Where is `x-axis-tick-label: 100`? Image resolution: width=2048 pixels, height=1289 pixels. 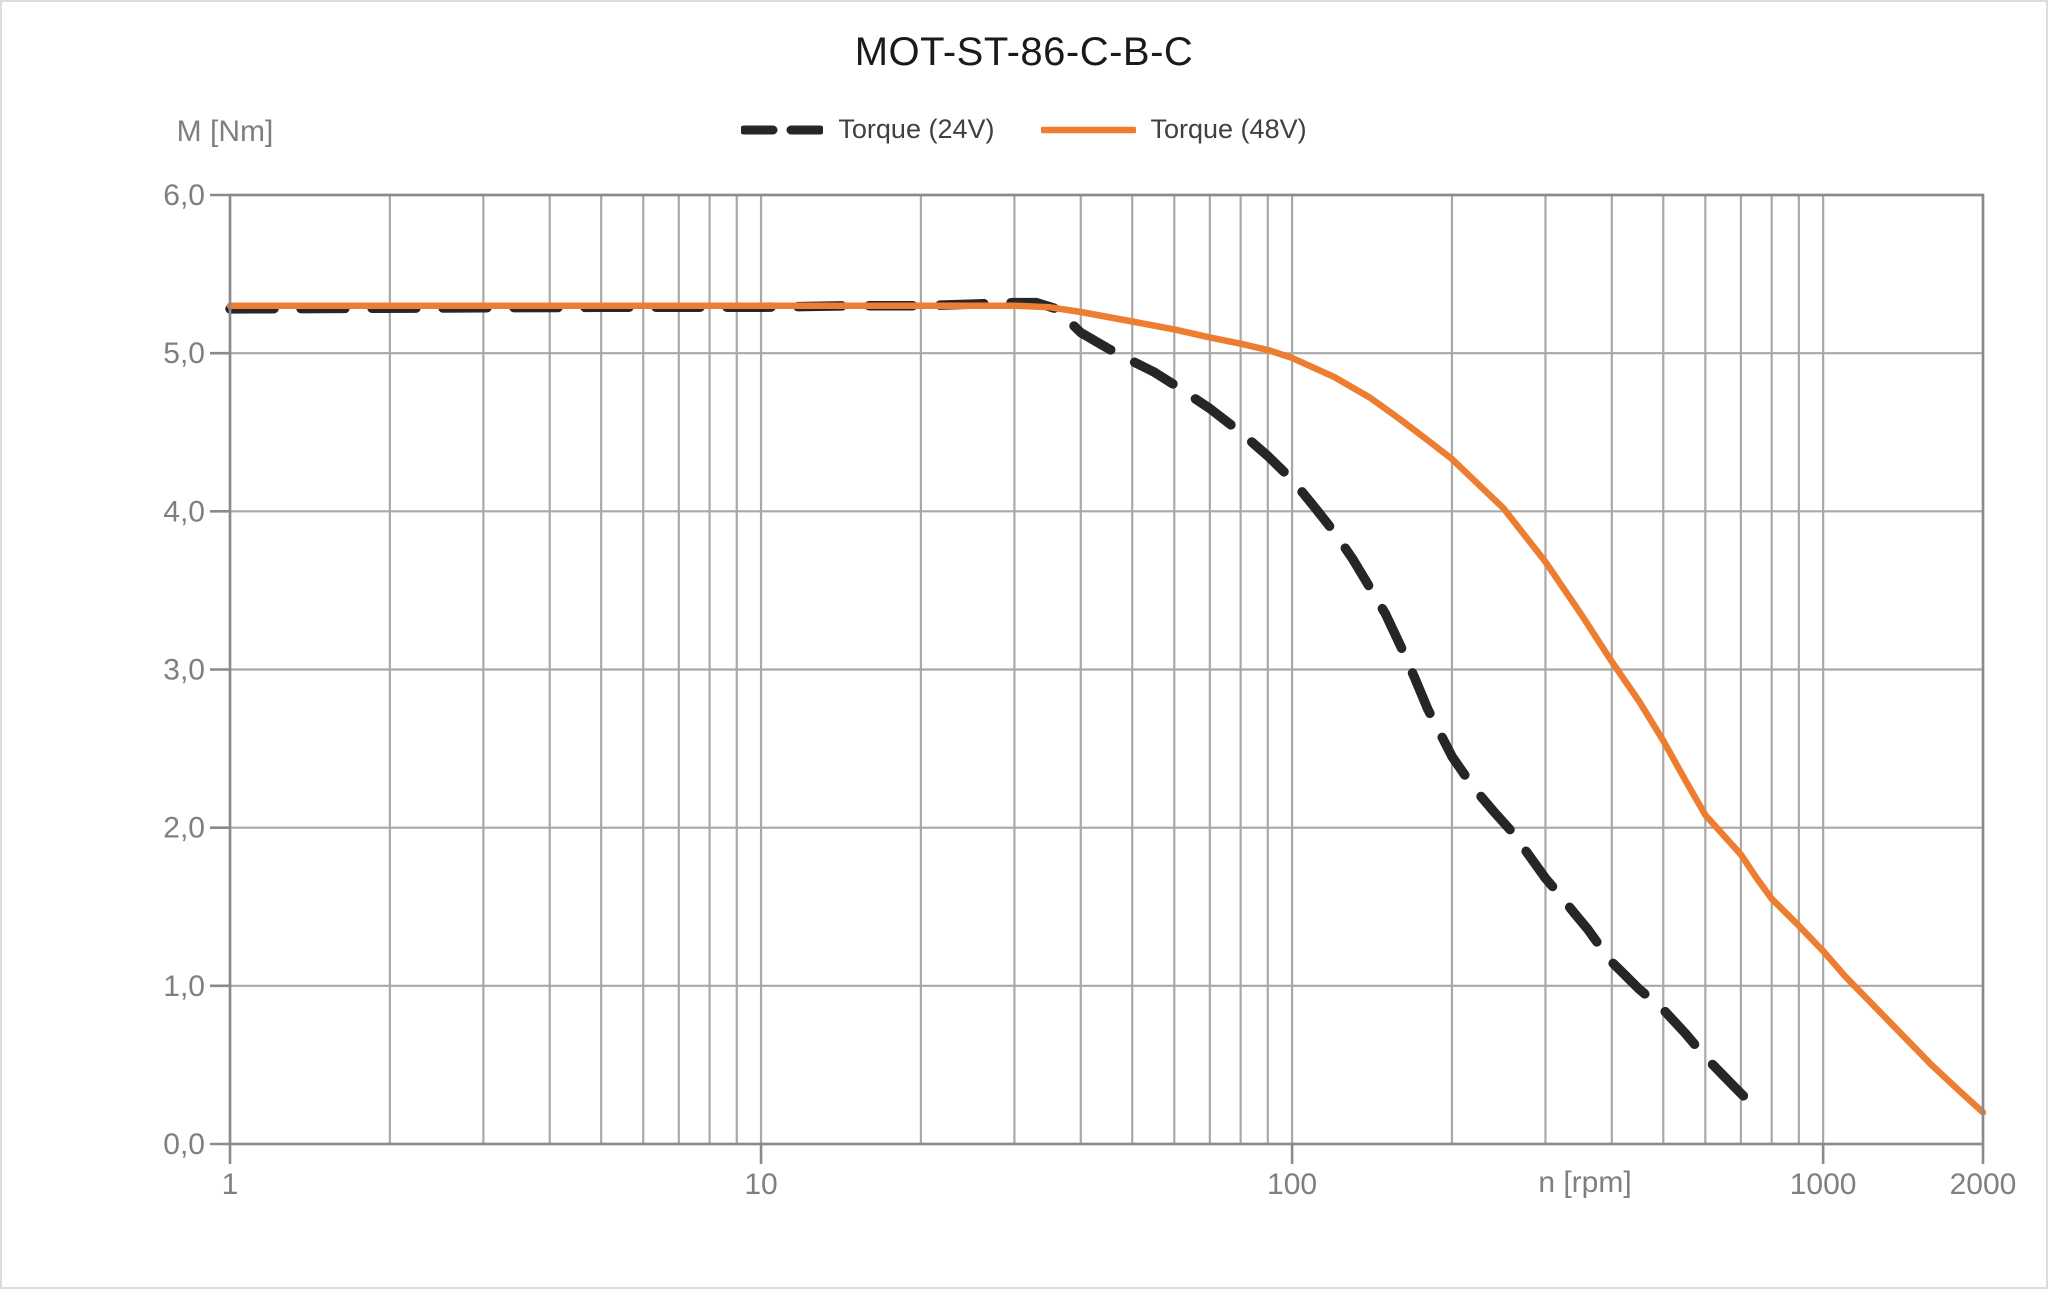 x-axis-tick-label: 100 is located at coordinates (1292, 1184).